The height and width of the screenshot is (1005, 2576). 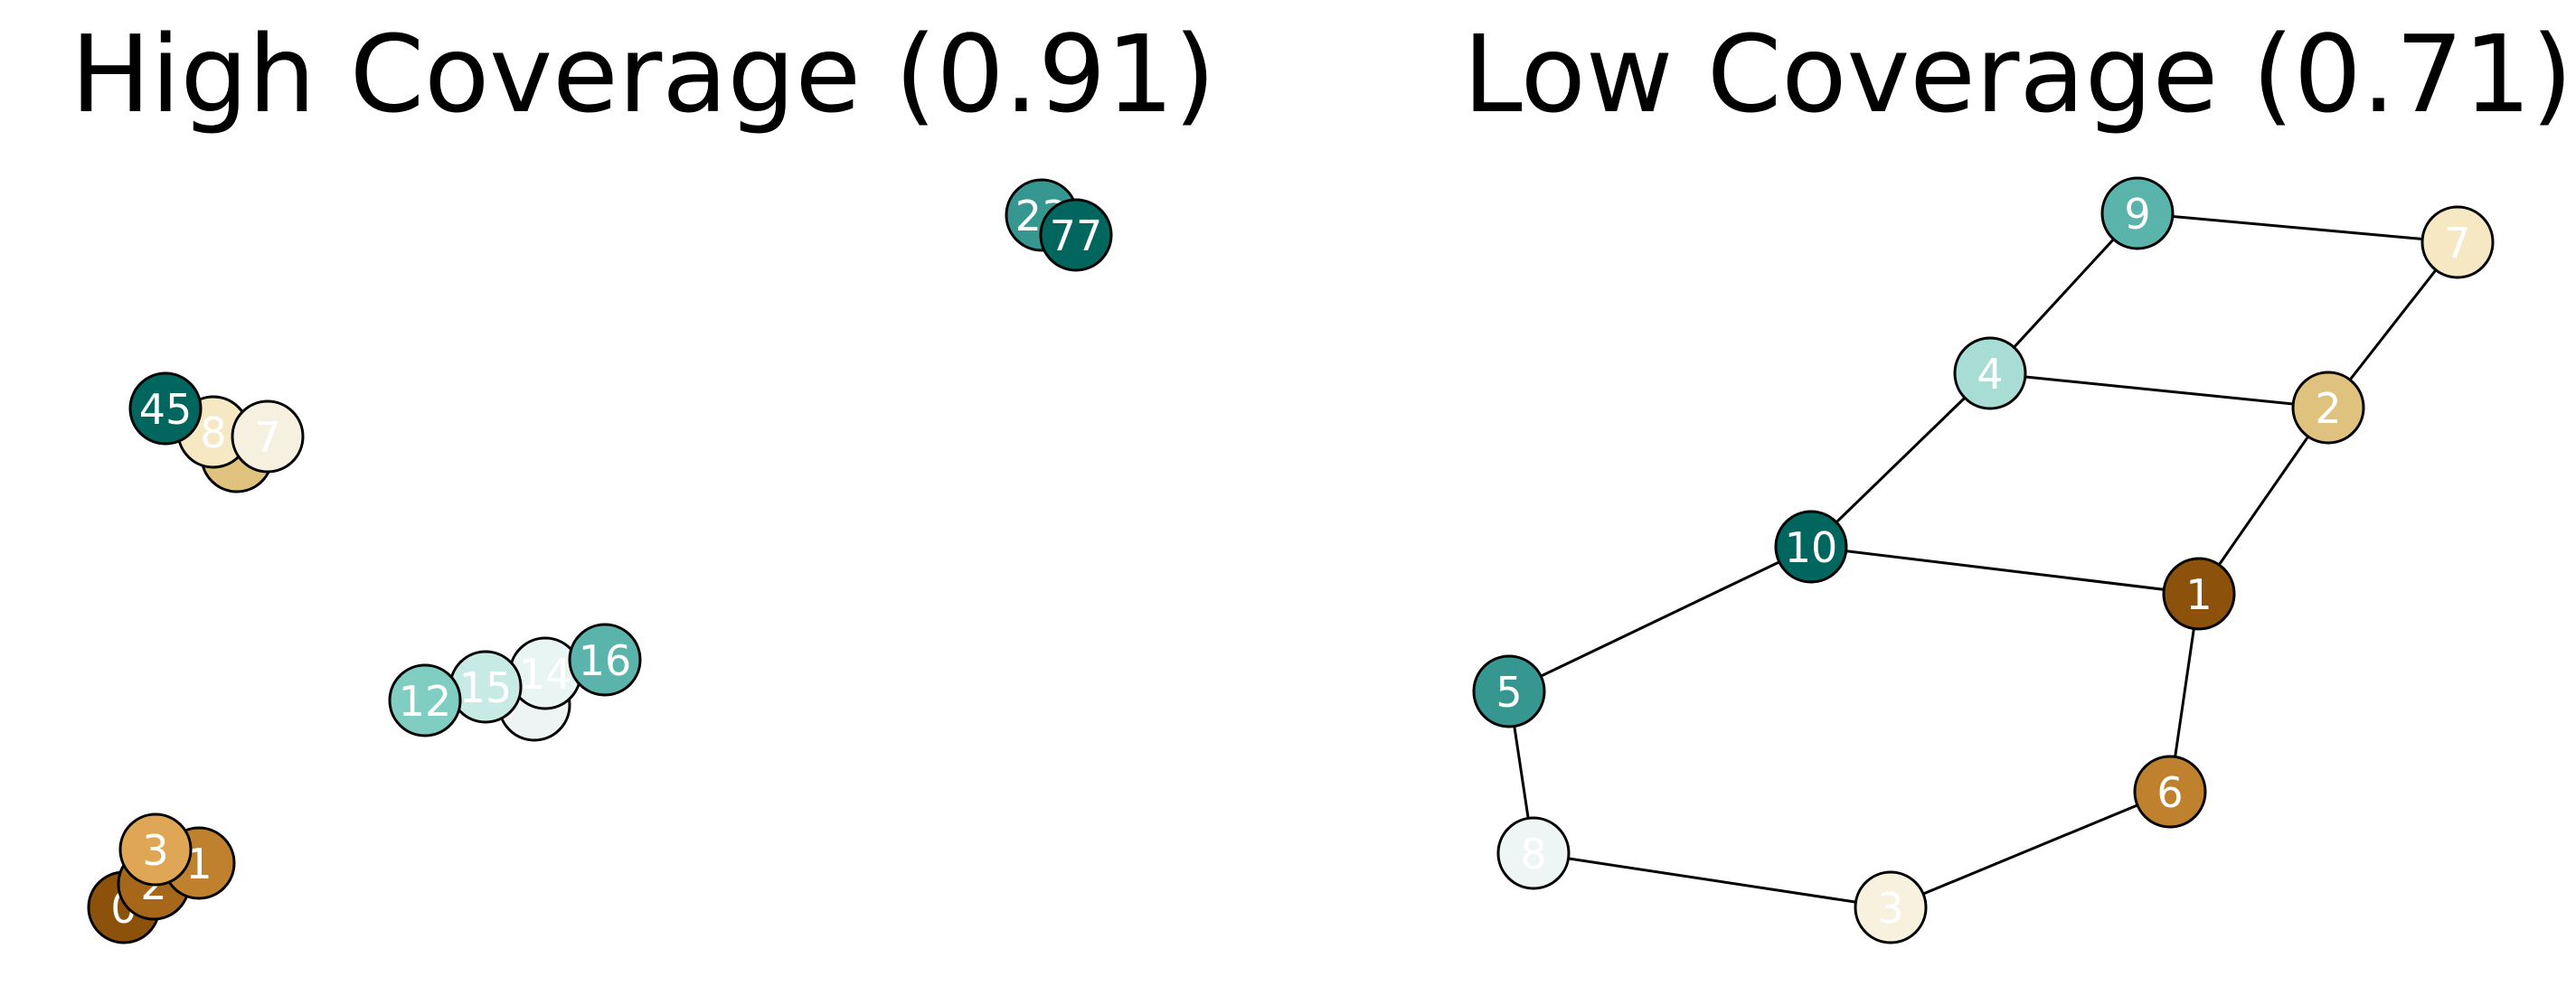 I want to click on node-label: 16, so click(x=605, y=660).